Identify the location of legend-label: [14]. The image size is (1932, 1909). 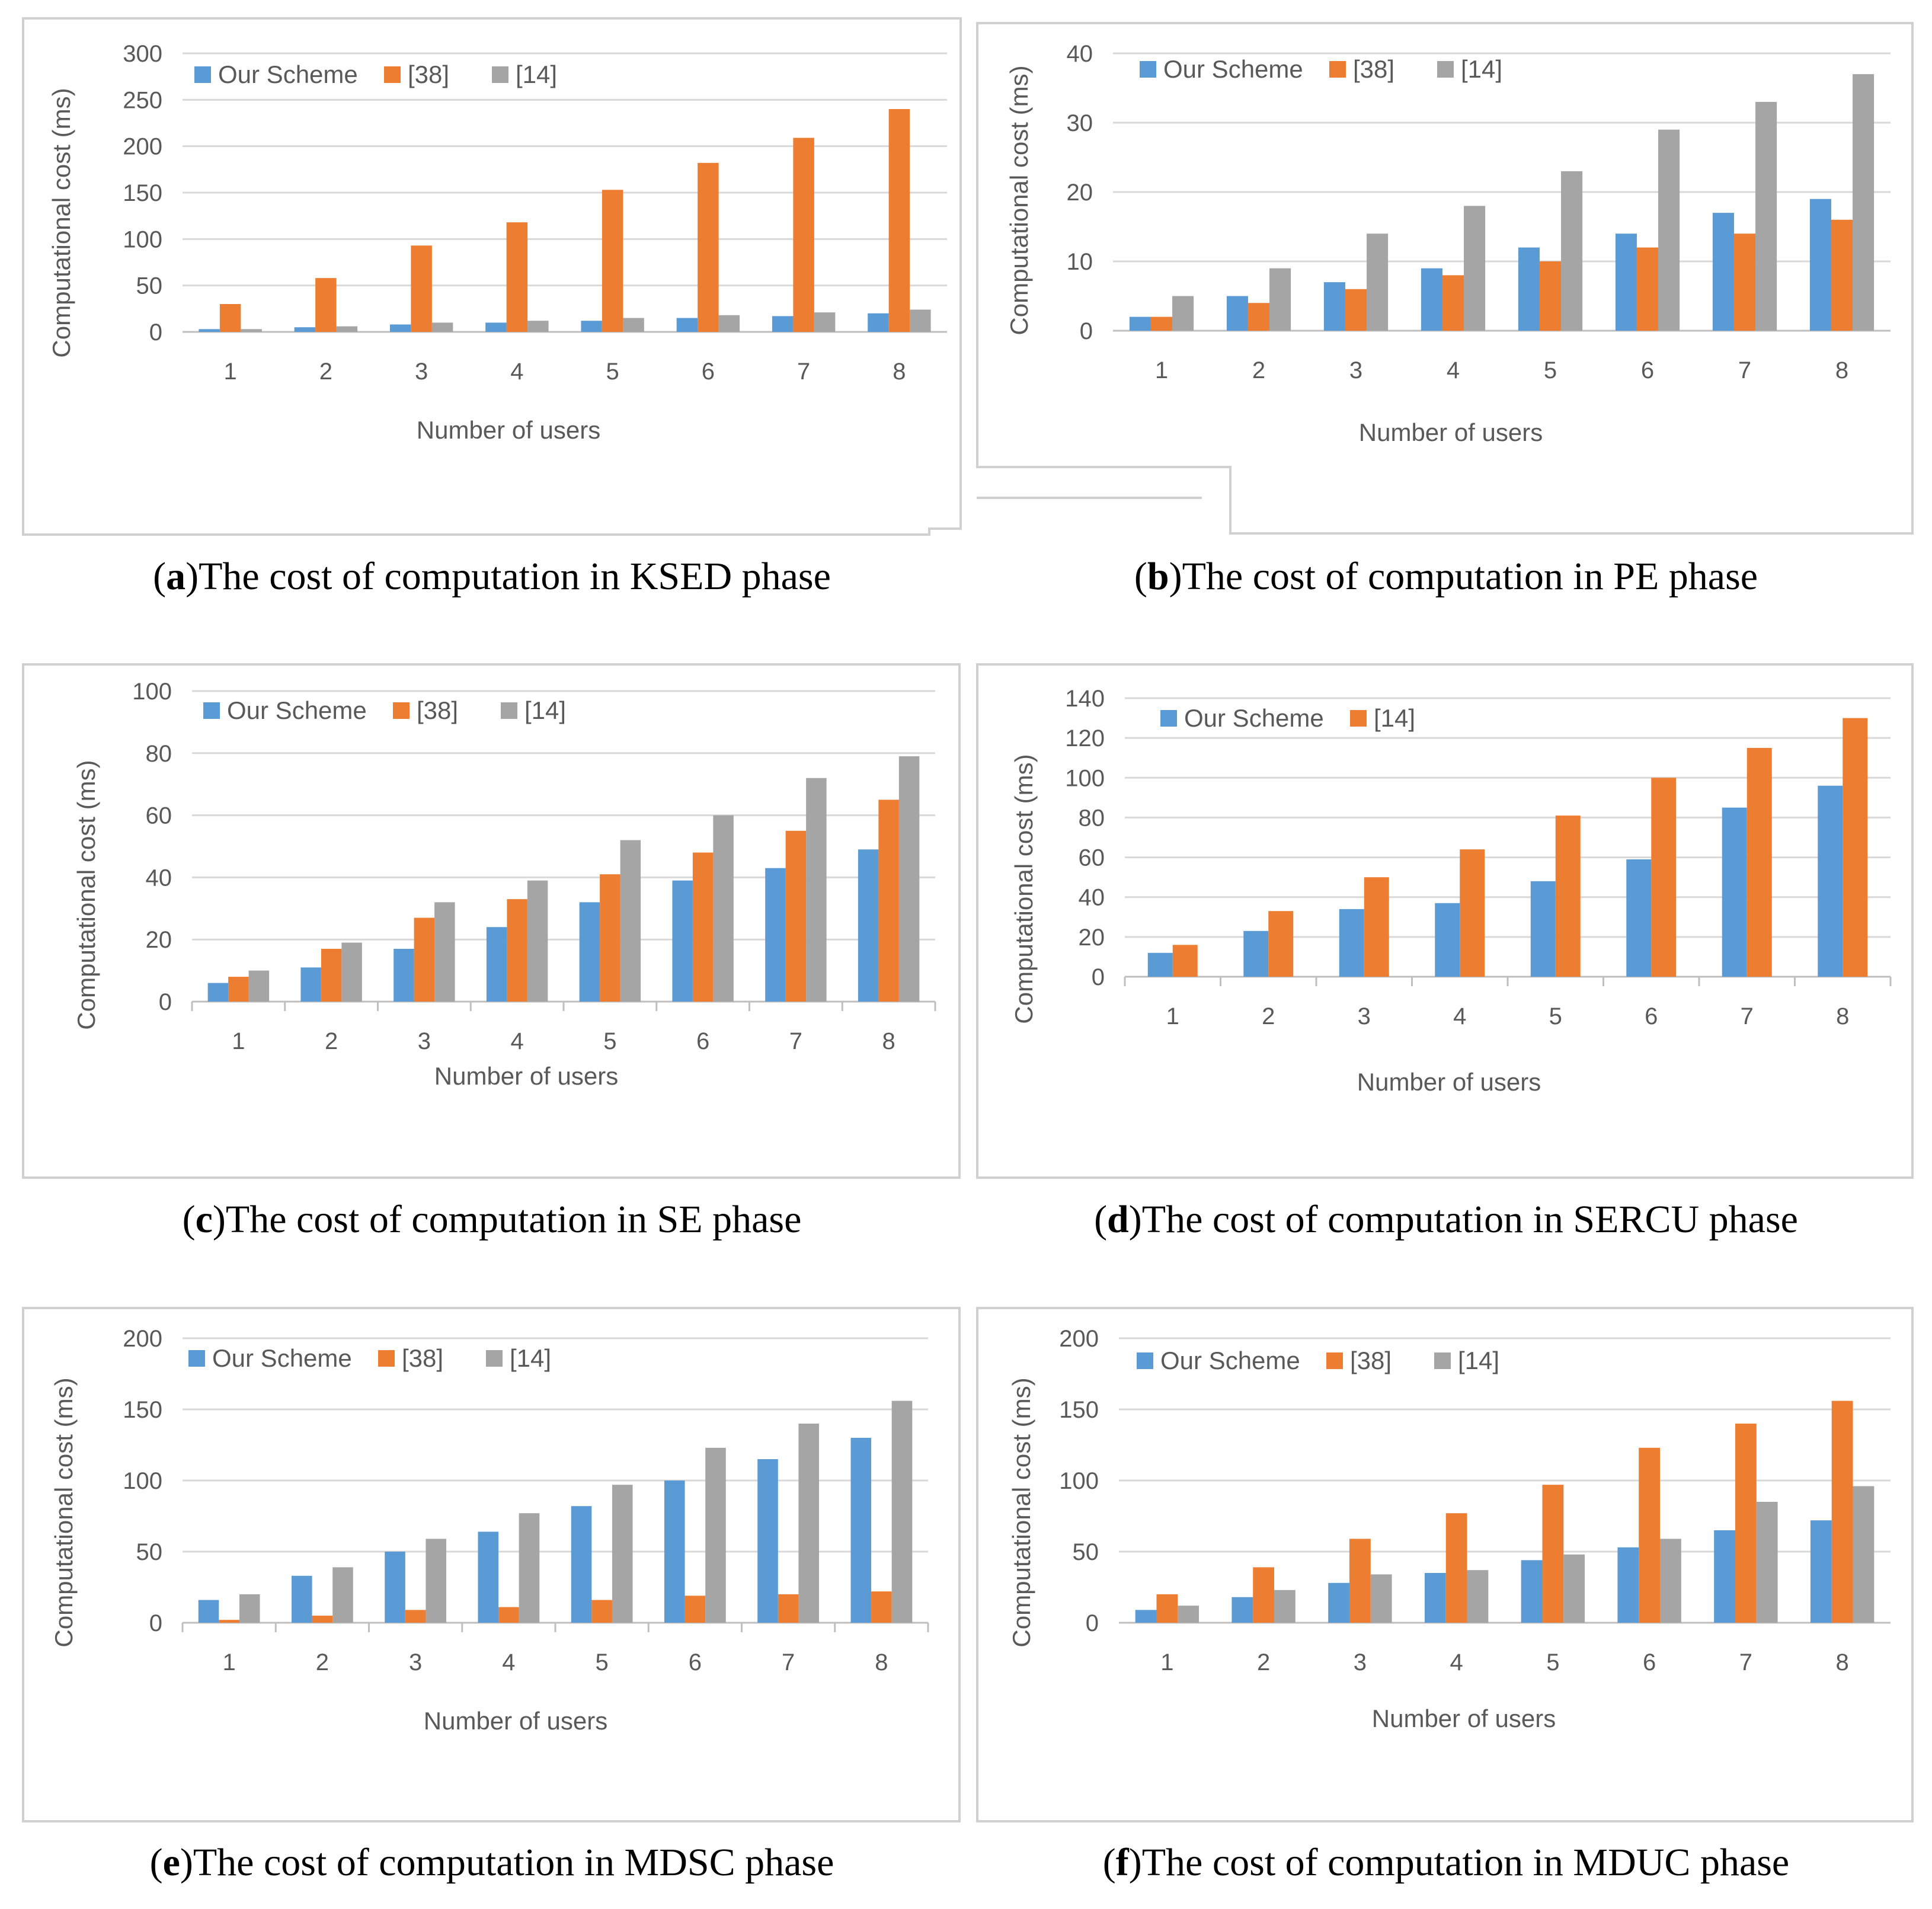
(536, 74).